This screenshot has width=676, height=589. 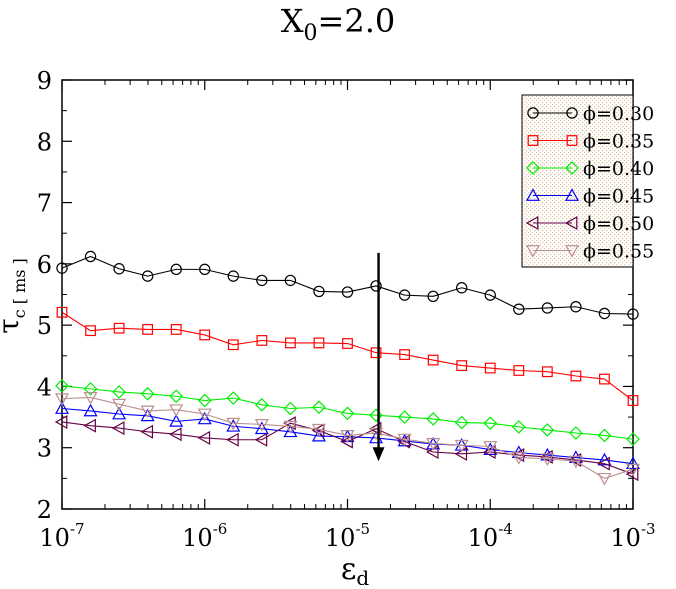 What do you see at coordinates (44, 204) in the screenshot?
I see `y-tick-label: 7` at bounding box center [44, 204].